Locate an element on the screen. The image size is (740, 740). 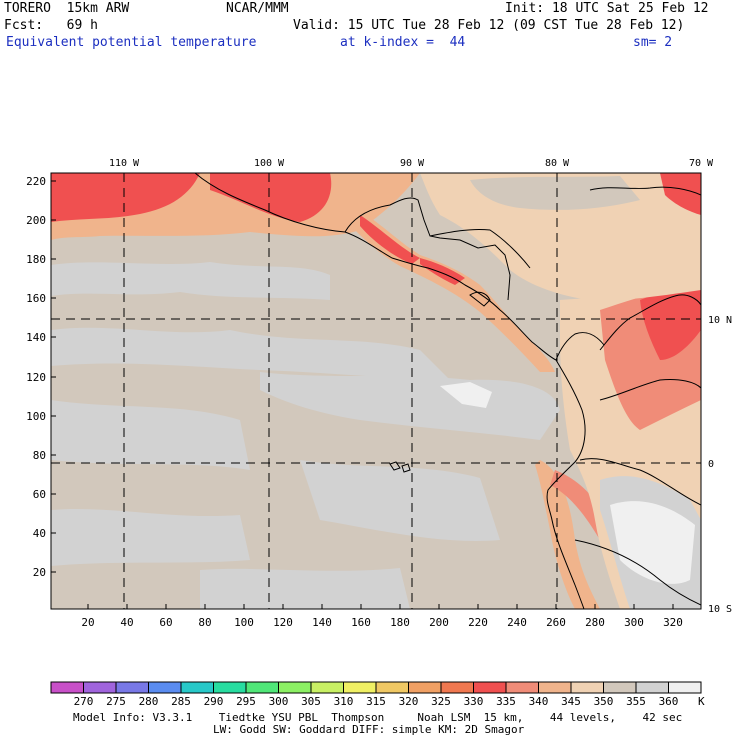
x-tick-label: 240 is located at coordinates (517, 622).